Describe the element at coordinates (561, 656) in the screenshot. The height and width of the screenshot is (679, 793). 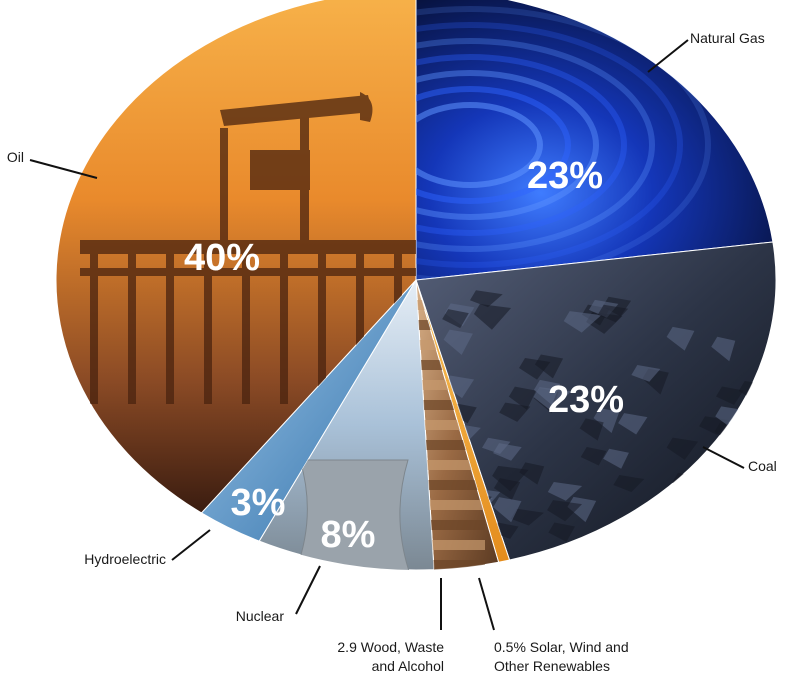
I see `callout-label-solar-wind-renewables: 0.5% Solar, Wind and Other Renewables` at that location.